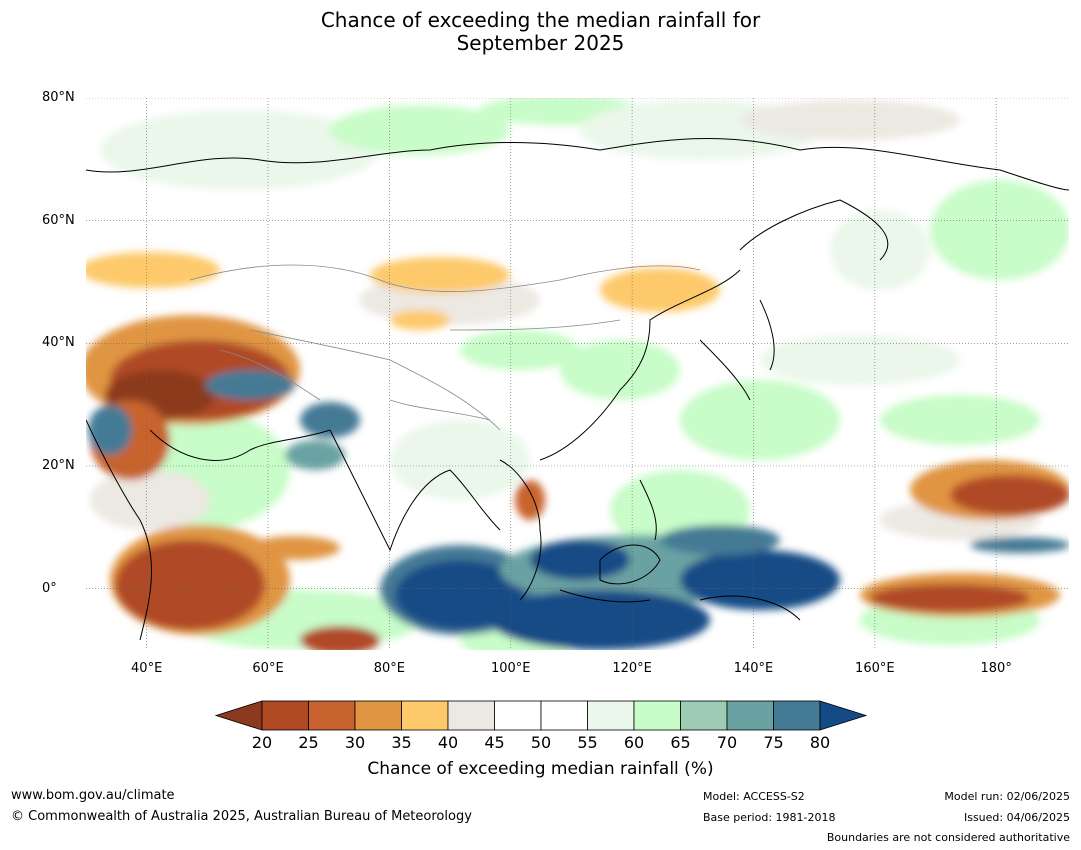  Describe the element at coordinates (820, 742) in the screenshot. I see `colorbar-tick-label: 80` at that location.